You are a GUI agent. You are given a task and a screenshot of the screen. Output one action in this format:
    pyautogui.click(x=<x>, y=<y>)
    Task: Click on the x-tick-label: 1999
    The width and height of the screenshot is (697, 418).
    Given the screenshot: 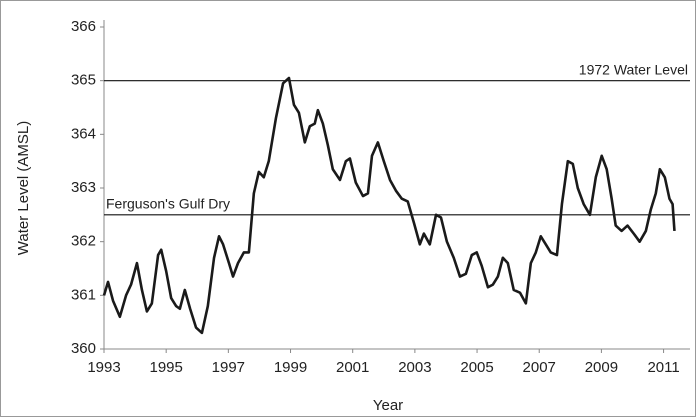 What is the action you would take?
    pyautogui.click(x=290, y=367)
    